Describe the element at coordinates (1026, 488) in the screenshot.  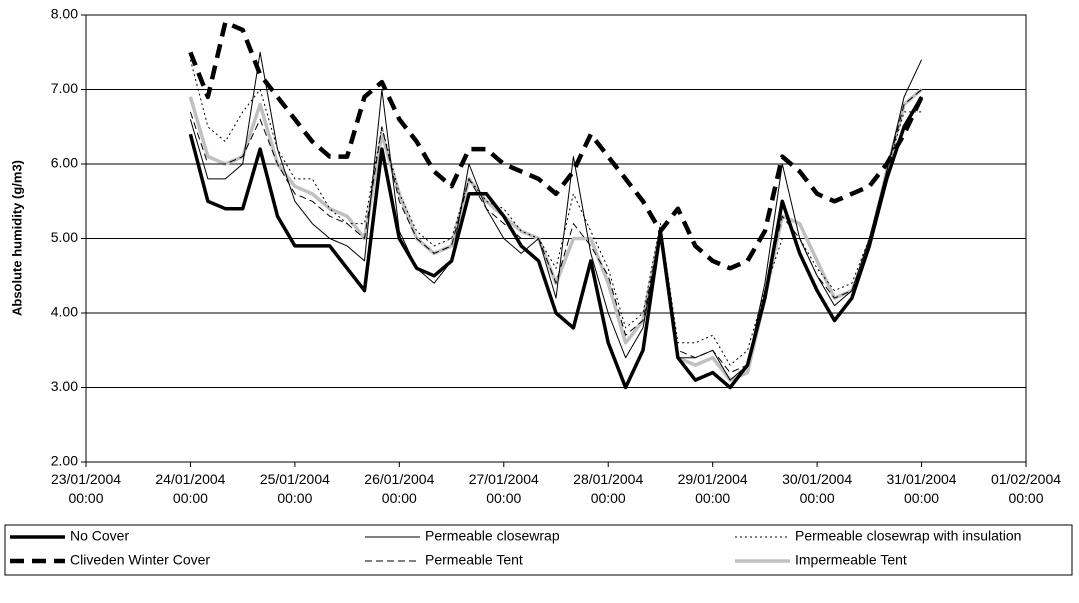
I see `x-tick-label: 01/02/2004 00:00` at that location.